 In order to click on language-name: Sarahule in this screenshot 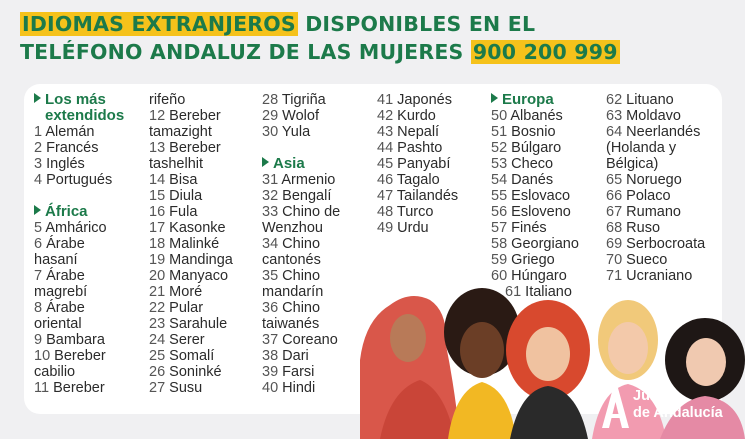, I will do `click(198, 324)`.